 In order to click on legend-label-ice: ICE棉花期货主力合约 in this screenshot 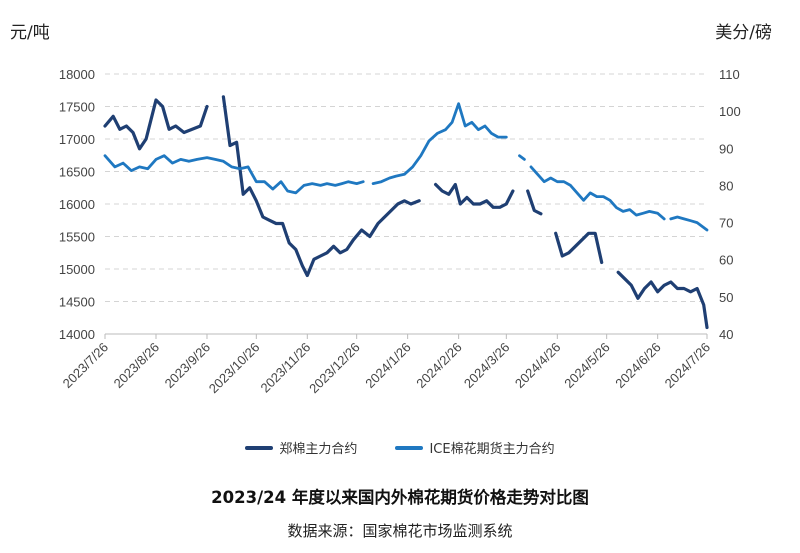, I will do `click(492, 449)`.